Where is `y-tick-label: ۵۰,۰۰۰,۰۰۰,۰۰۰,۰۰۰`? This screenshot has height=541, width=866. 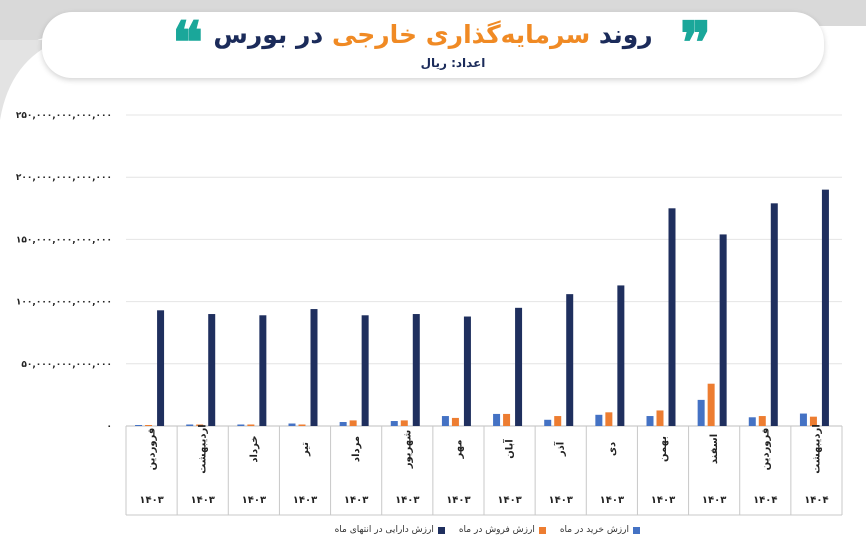
y-tick-label: ۵۰,۰۰۰,۰۰۰,۰۰۰,۰۰۰ is located at coordinates (66, 365).